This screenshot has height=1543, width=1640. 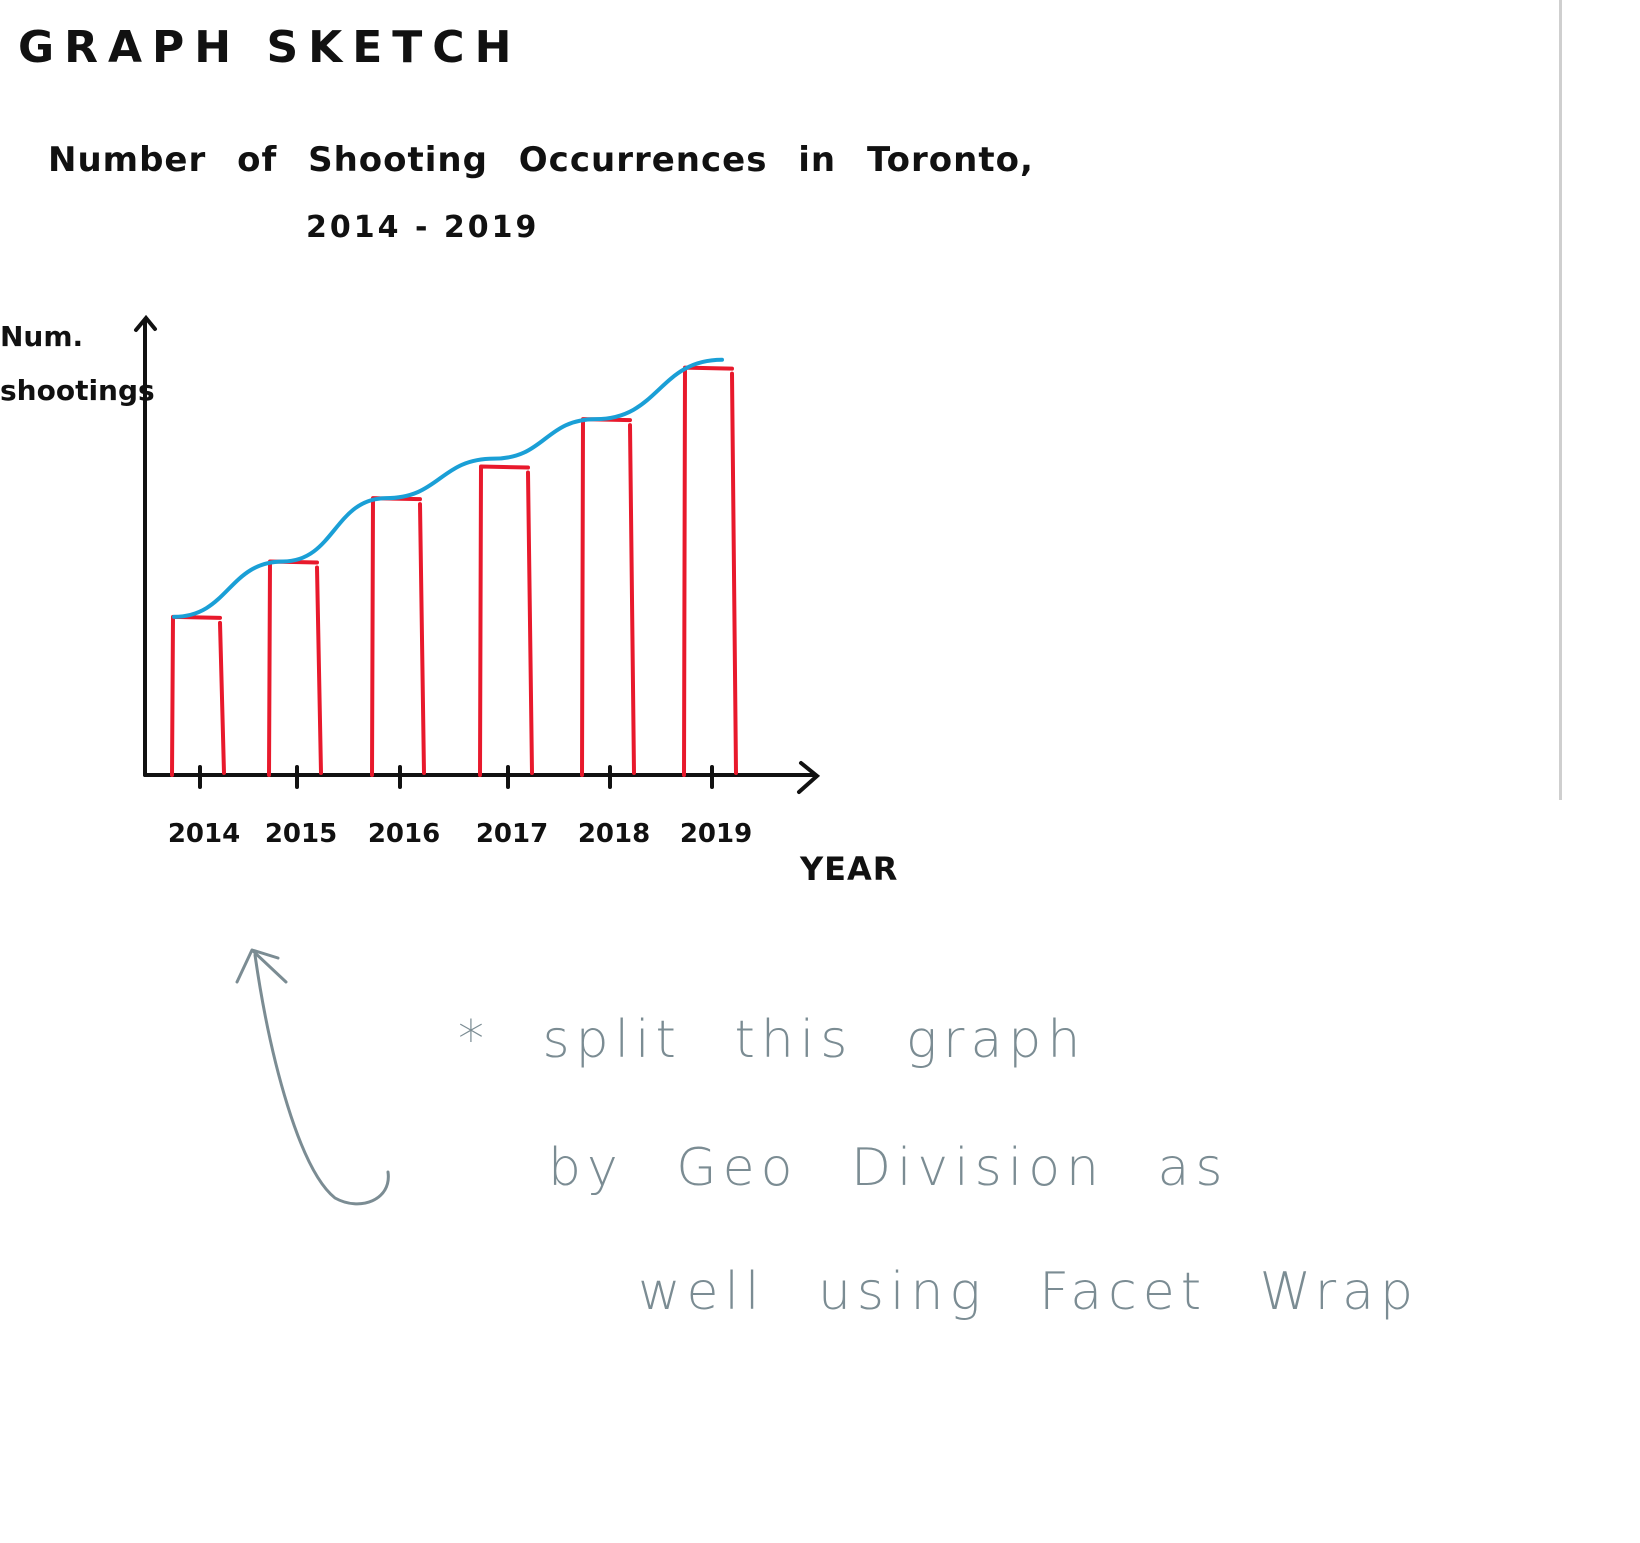 I want to click on bar-2014, so click(x=198, y=695).